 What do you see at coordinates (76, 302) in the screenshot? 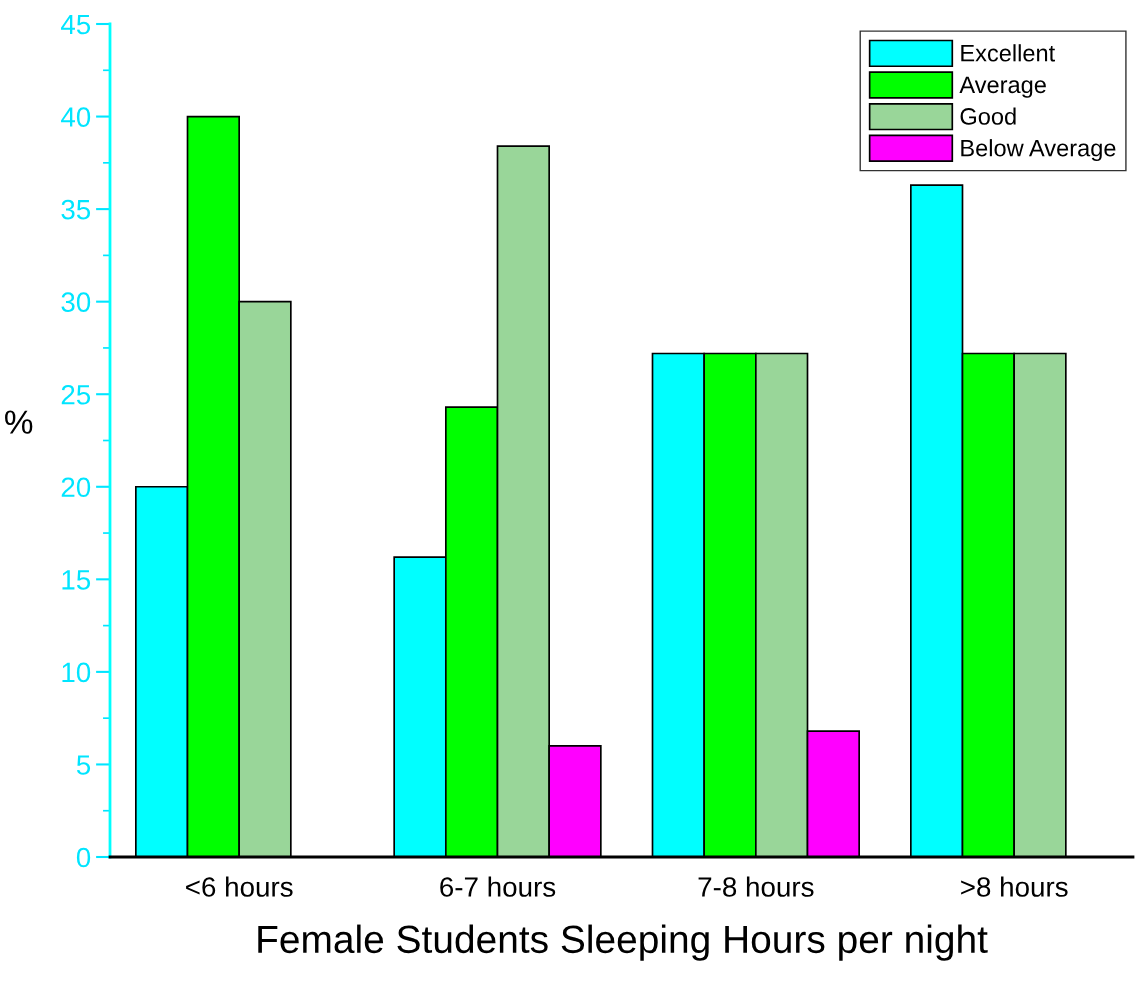
I see `y-tick-label: 30` at bounding box center [76, 302].